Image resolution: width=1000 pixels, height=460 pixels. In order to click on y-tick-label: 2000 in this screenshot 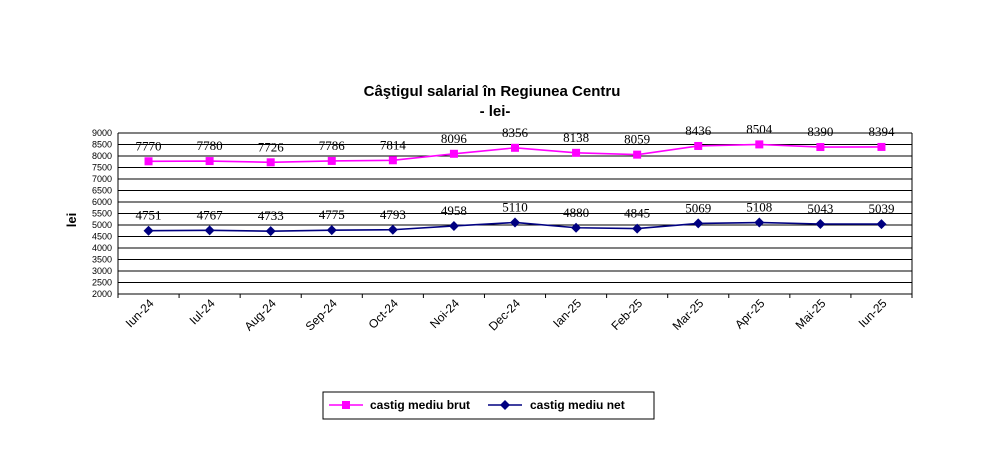, I will do `click(102, 294)`.